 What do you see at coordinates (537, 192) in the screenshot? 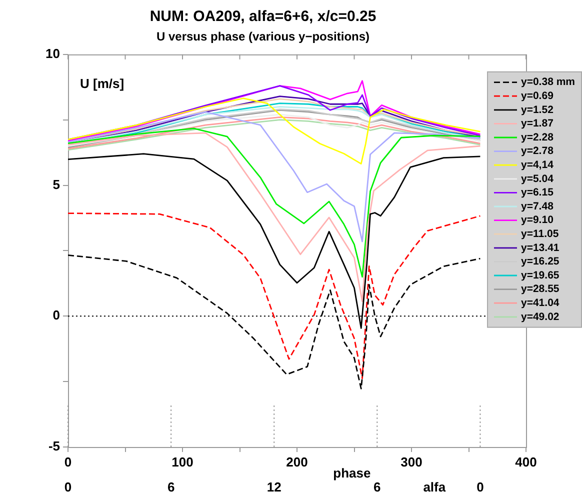
I see `legend-label: y=6.15` at bounding box center [537, 192].